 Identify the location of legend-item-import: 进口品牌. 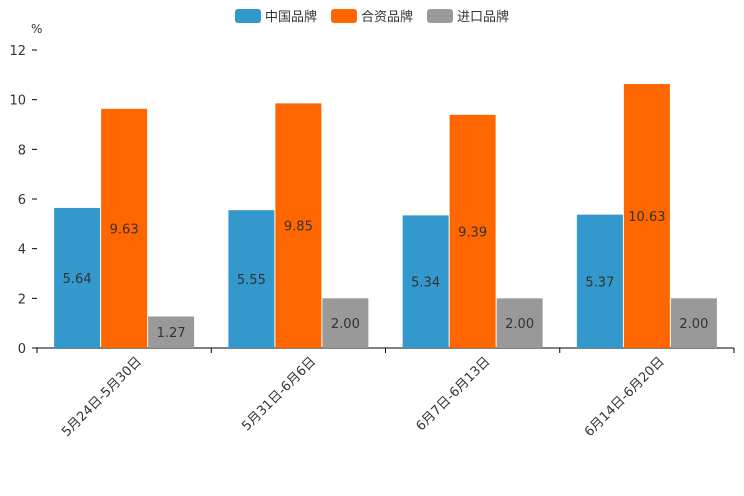
(468, 15).